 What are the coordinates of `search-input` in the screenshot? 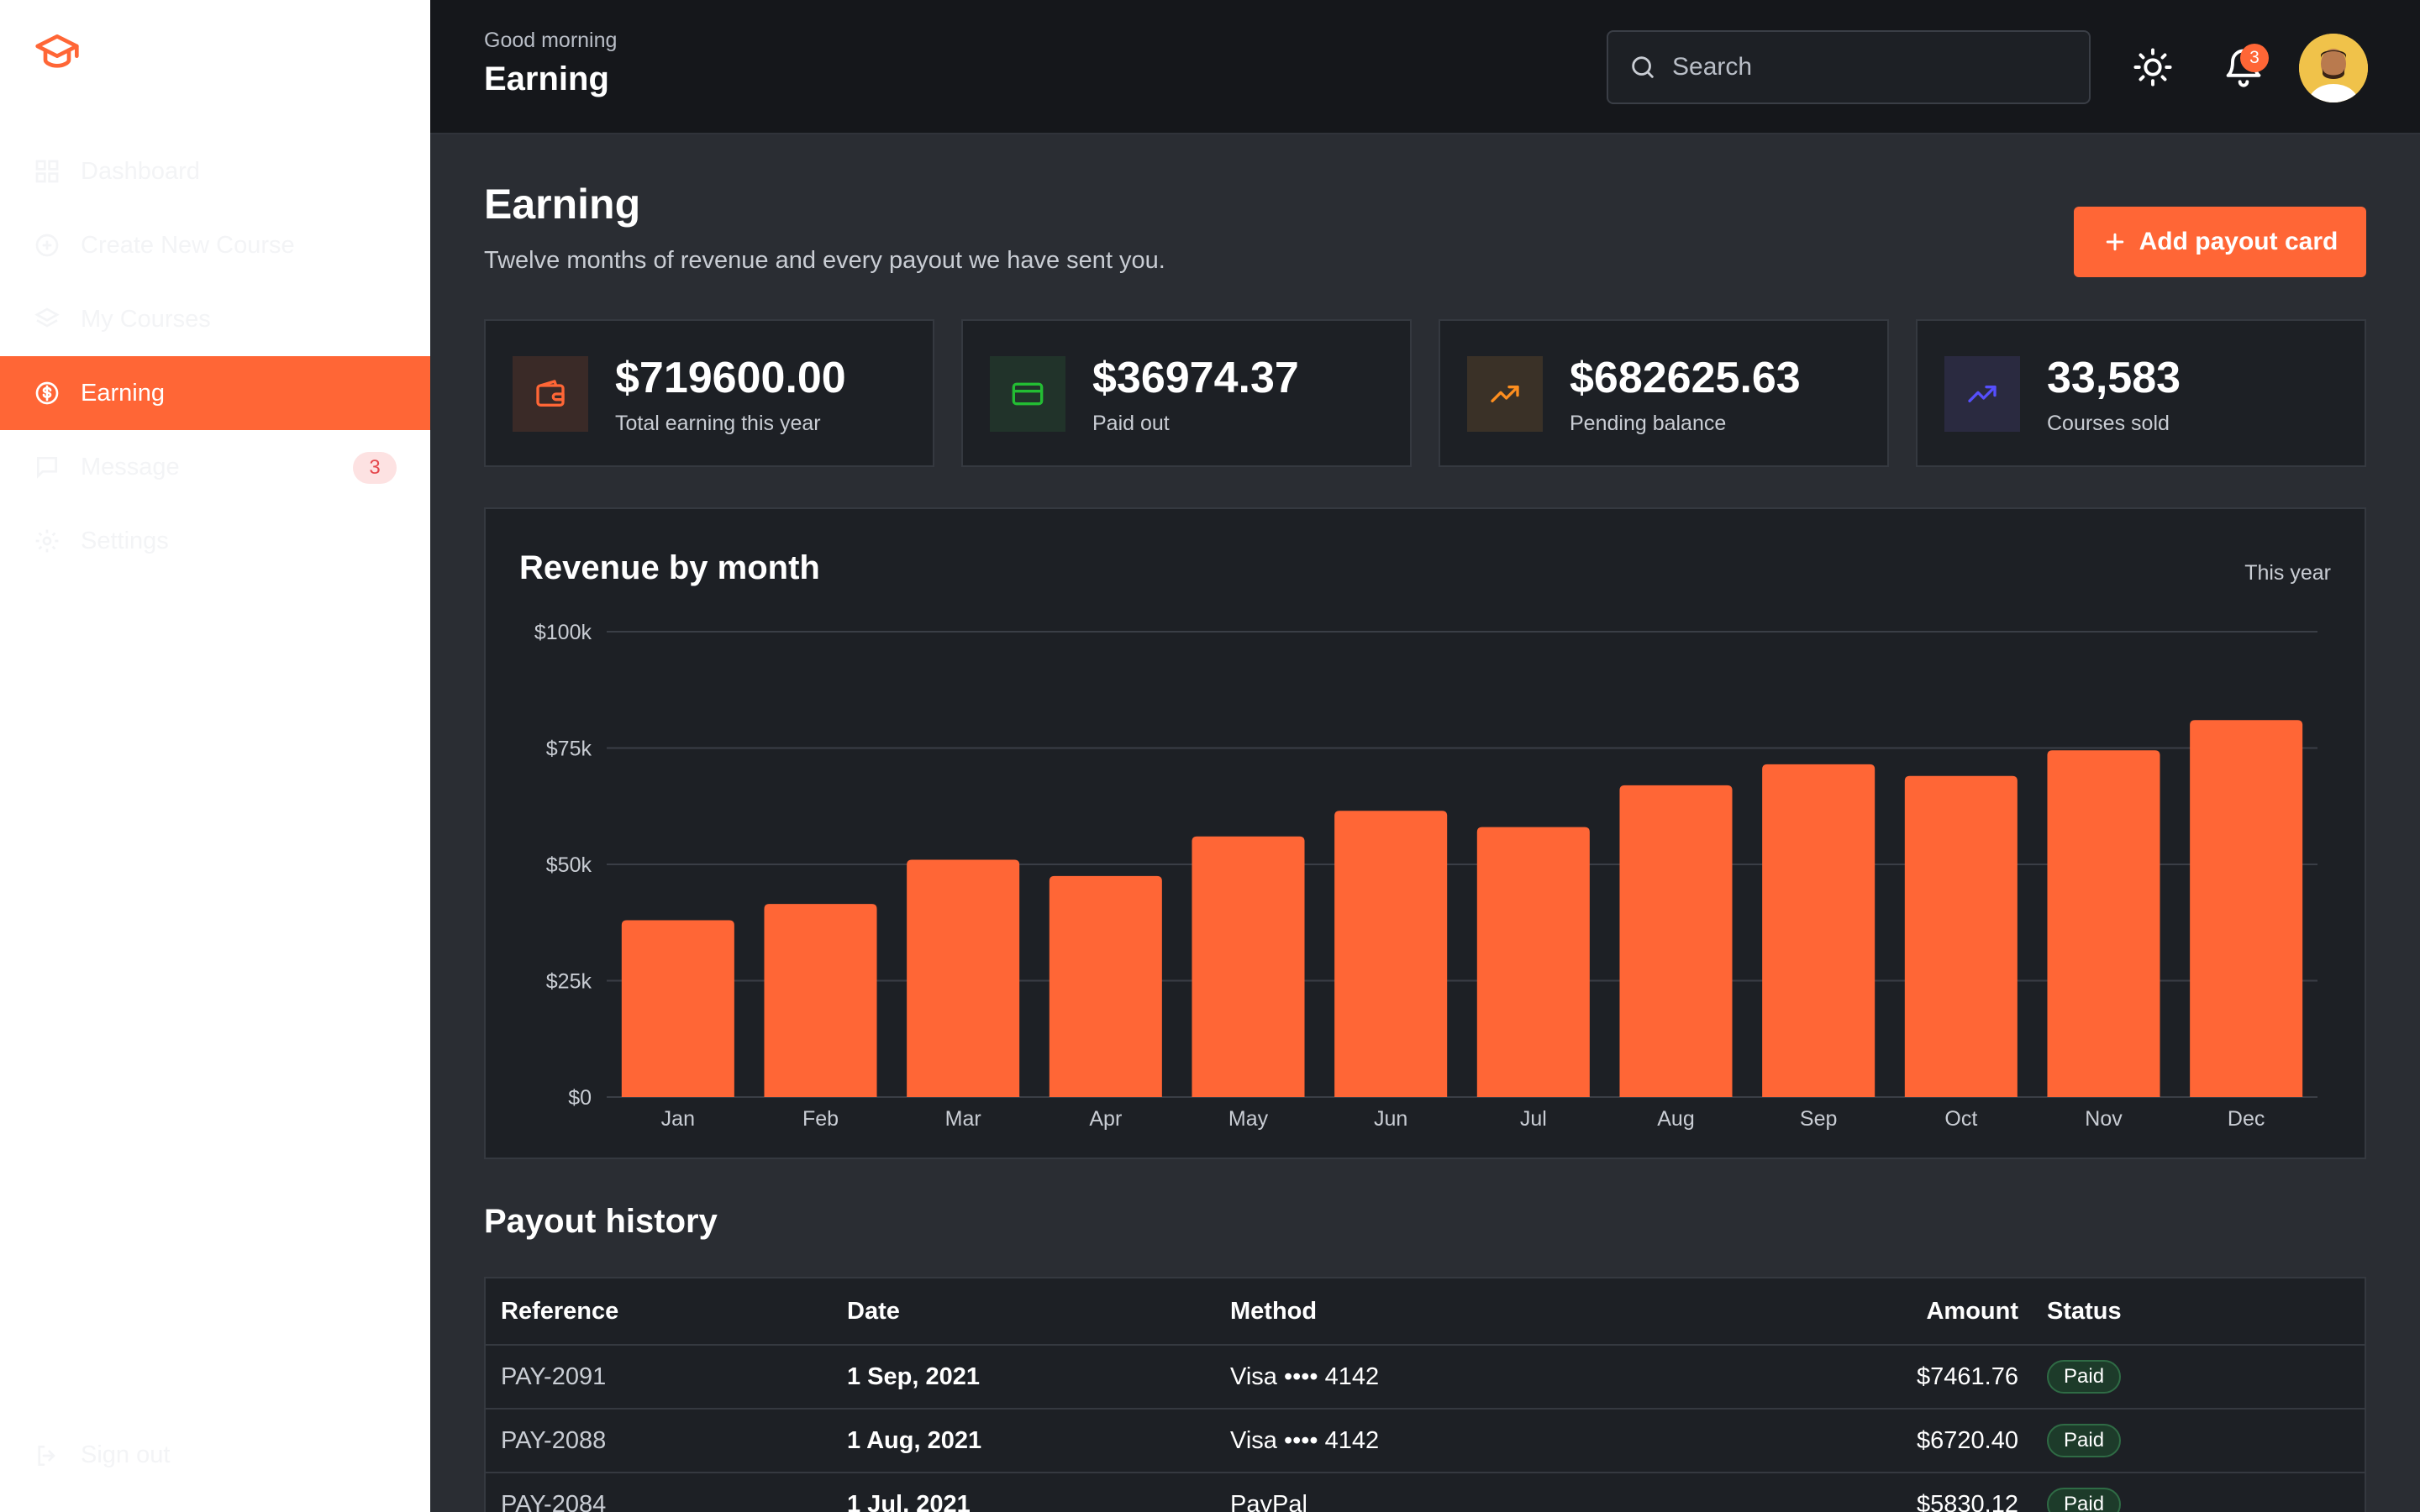 It's located at (1857, 67).